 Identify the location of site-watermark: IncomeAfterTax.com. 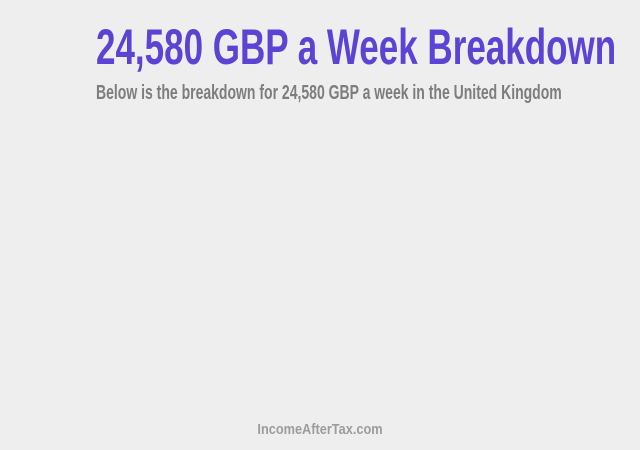
(320, 429).